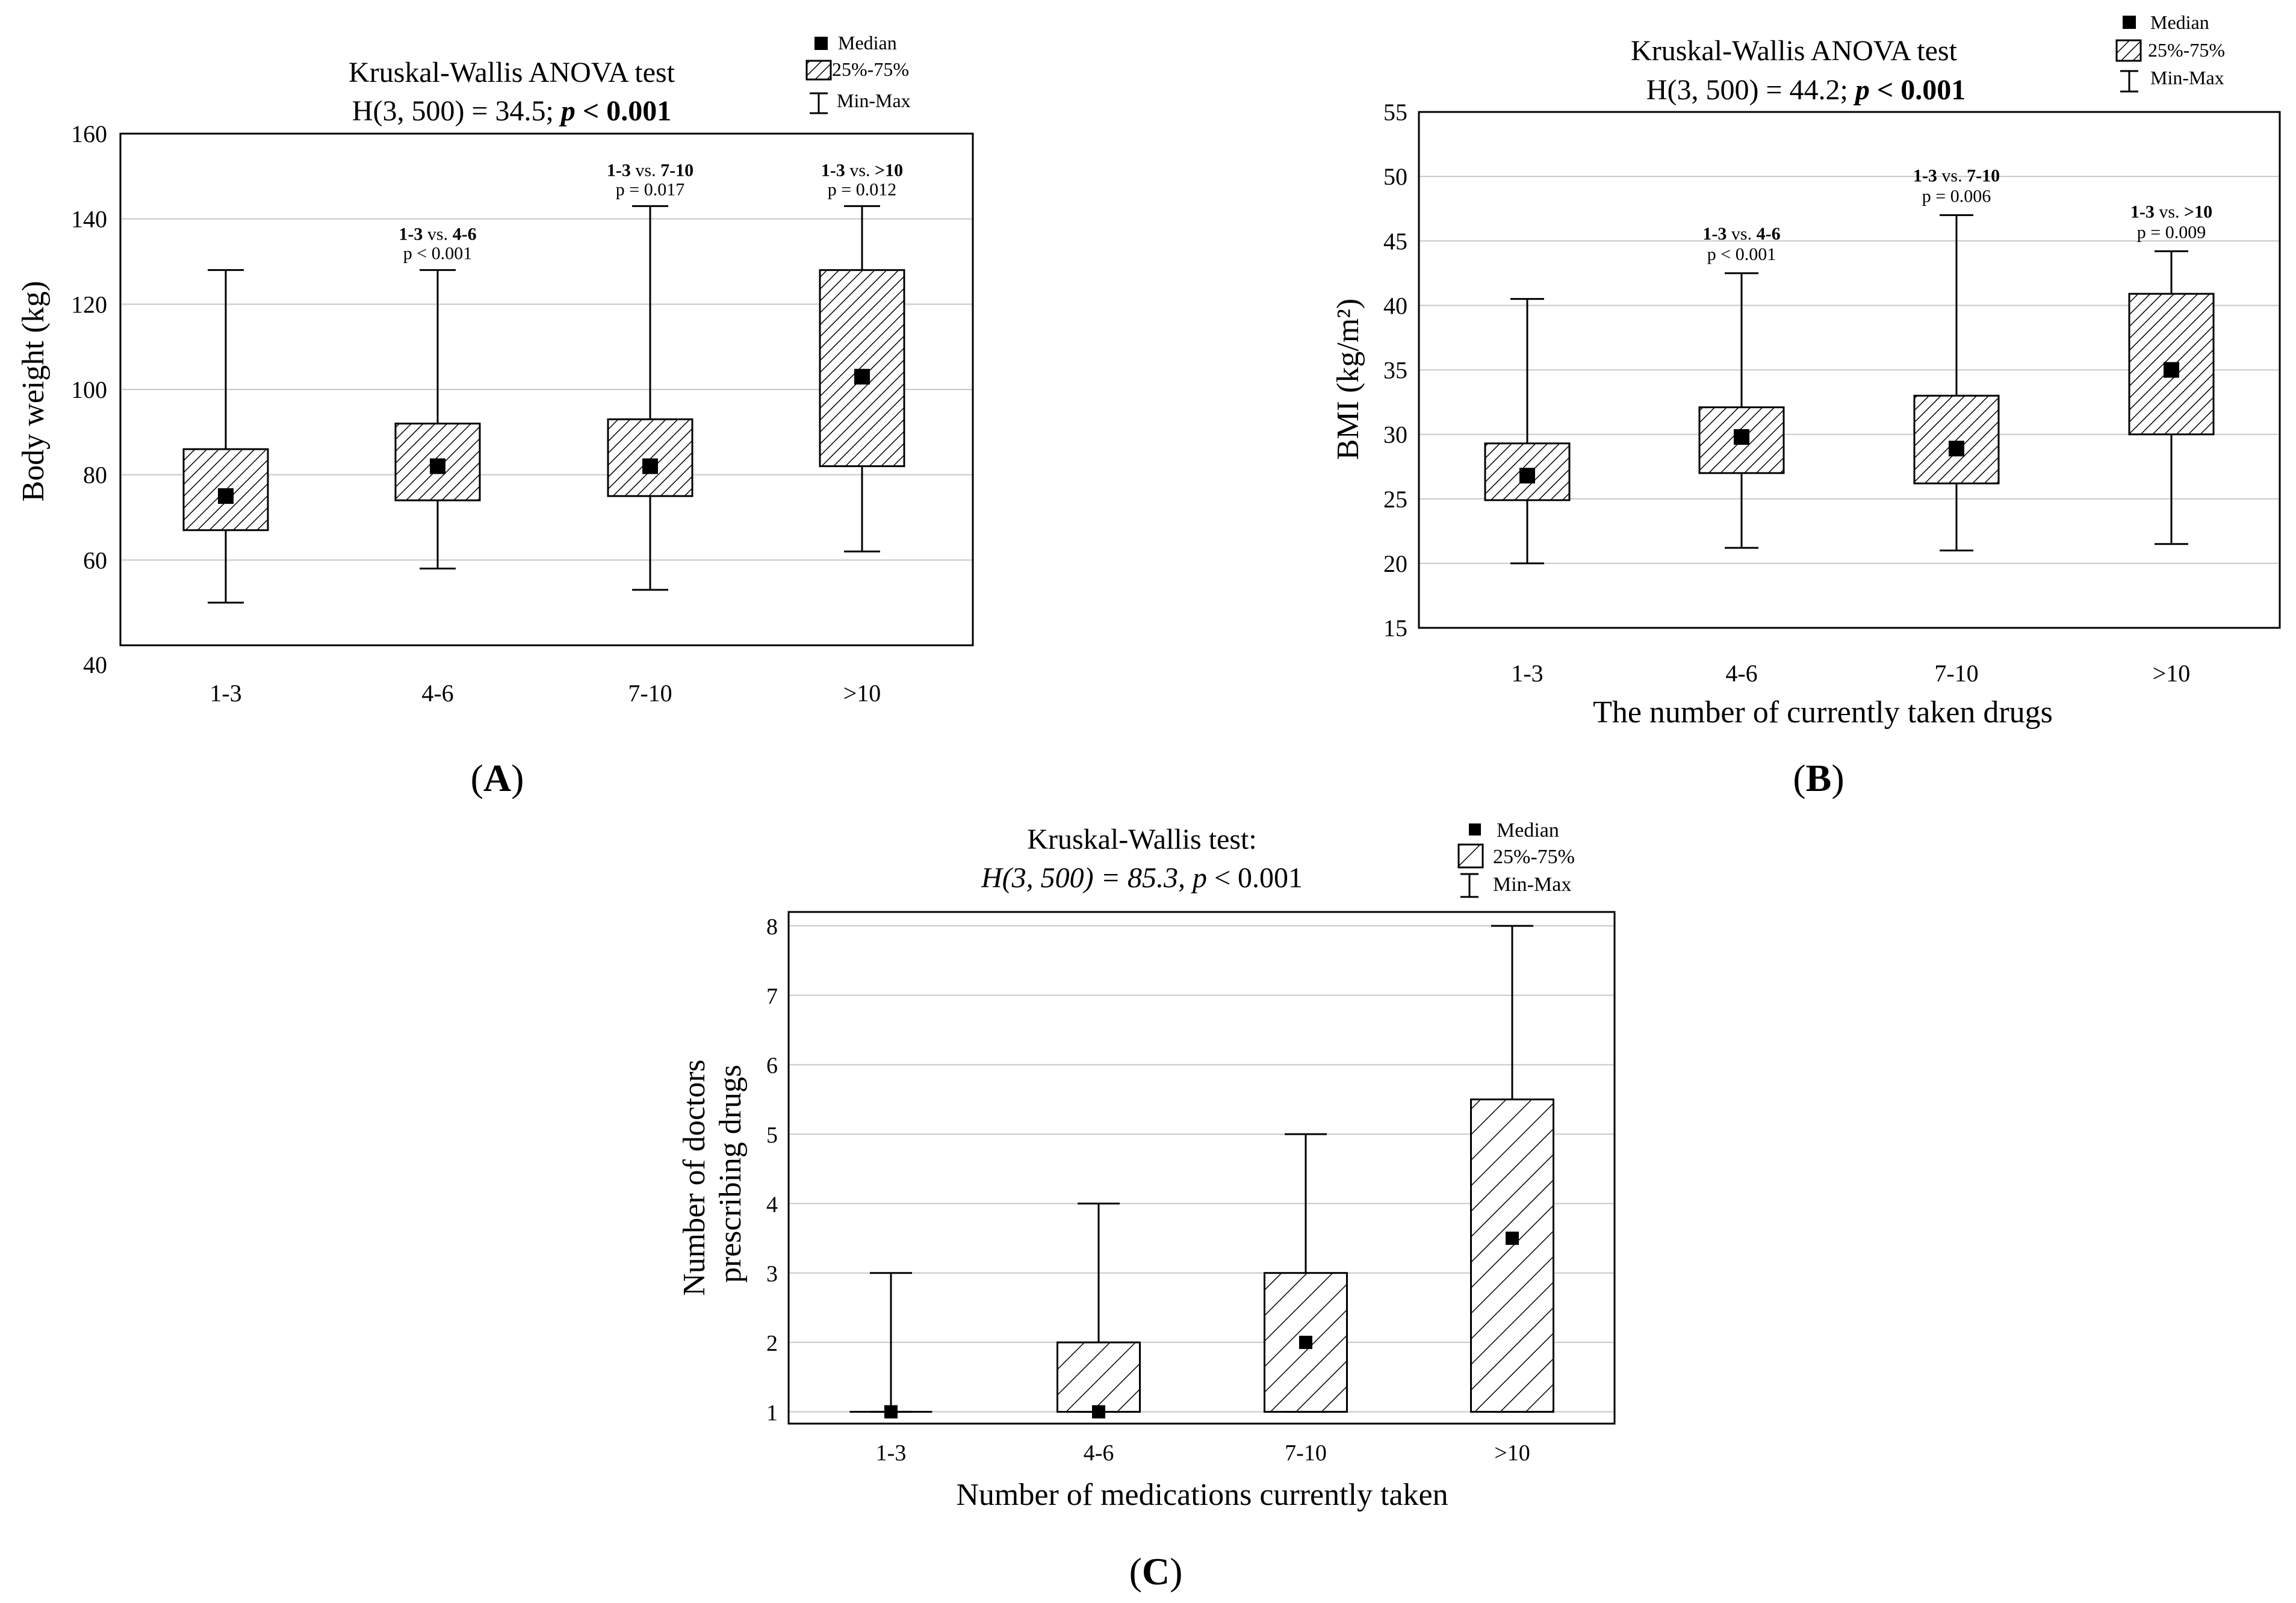 This screenshot has width=2296, height=1603. Describe the element at coordinates (1083, 878) in the screenshot. I see `panel-c-stat-h: H(3, 500) = 85.3,` at that location.